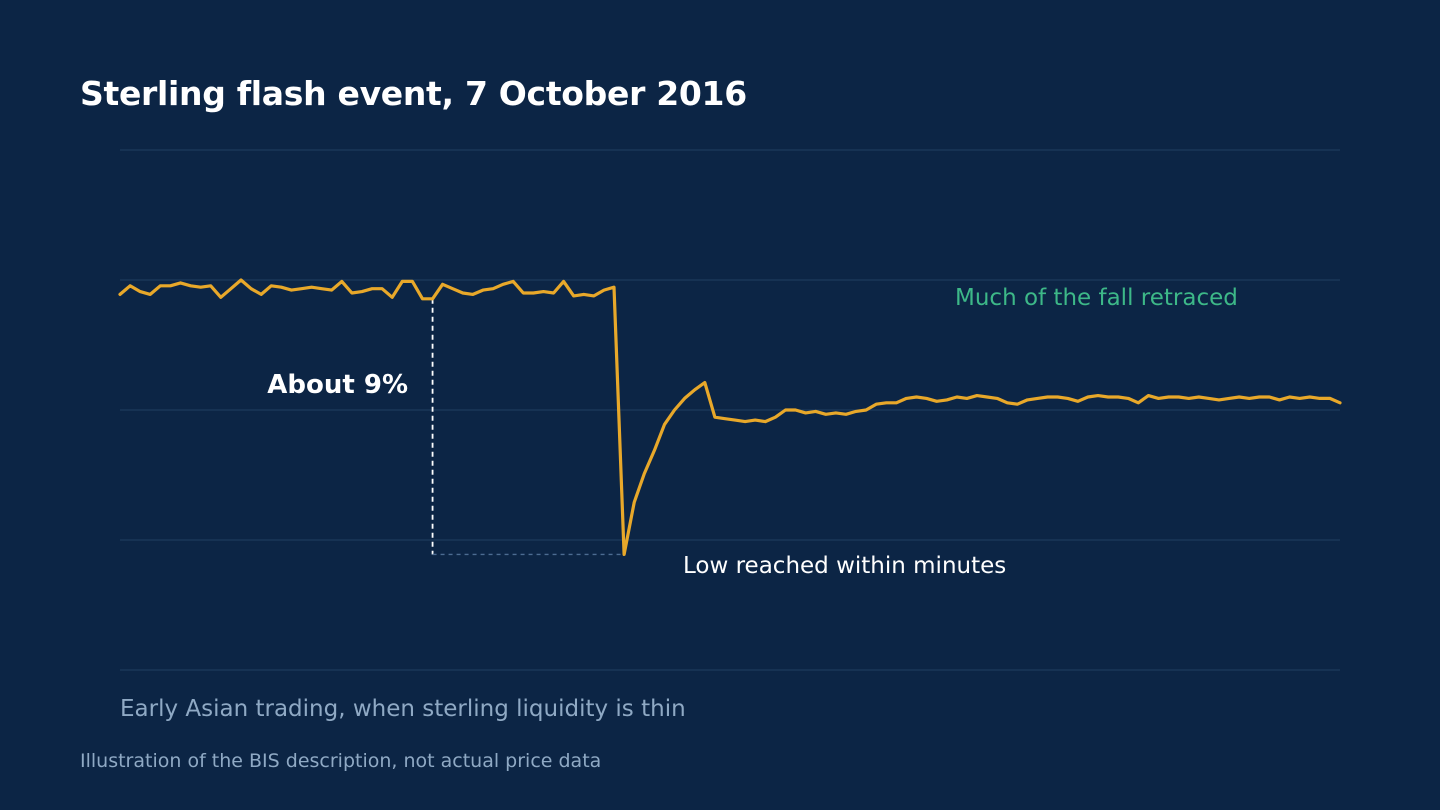  I want to click on annotation-guides, so click(528, 427).